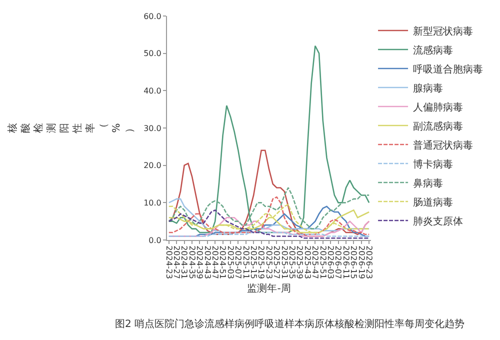  Describe the element at coordinates (184, 263) in the screenshot. I see `x-tick-label: 2024-31` at that location.